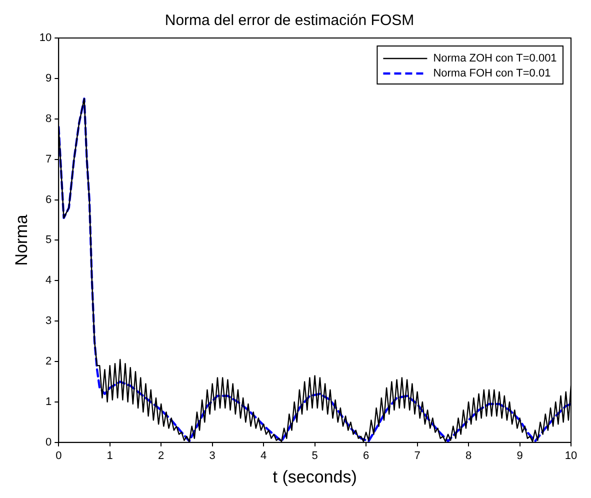  I want to click on legend-label: Norma FOH con T=0.01, so click(492, 74).